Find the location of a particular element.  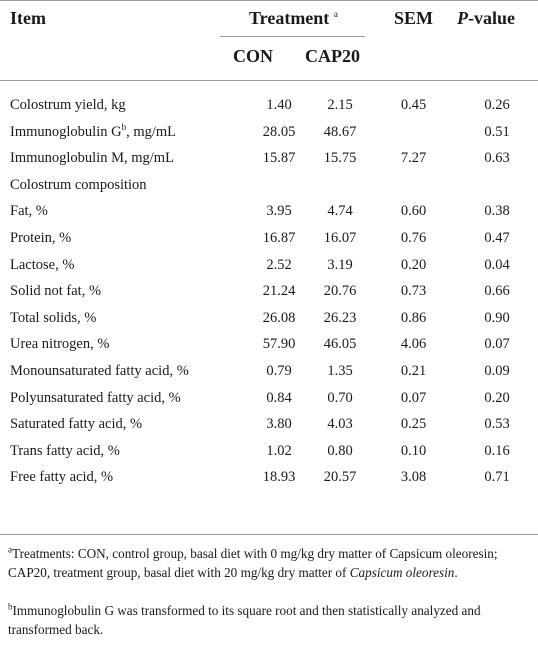

table-bottom-rule is located at coordinates (269, 534).